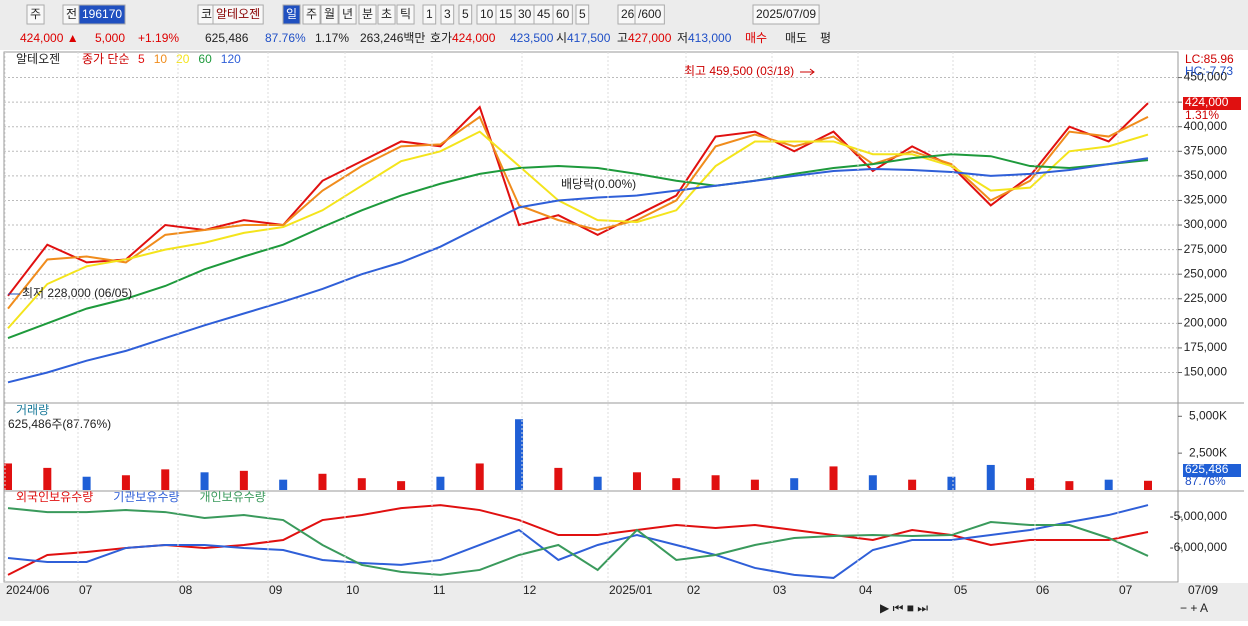 This screenshot has width=1248, height=626. What do you see at coordinates (158, 38) in the screenshot?
I see `info-item: +1.19%` at bounding box center [158, 38].